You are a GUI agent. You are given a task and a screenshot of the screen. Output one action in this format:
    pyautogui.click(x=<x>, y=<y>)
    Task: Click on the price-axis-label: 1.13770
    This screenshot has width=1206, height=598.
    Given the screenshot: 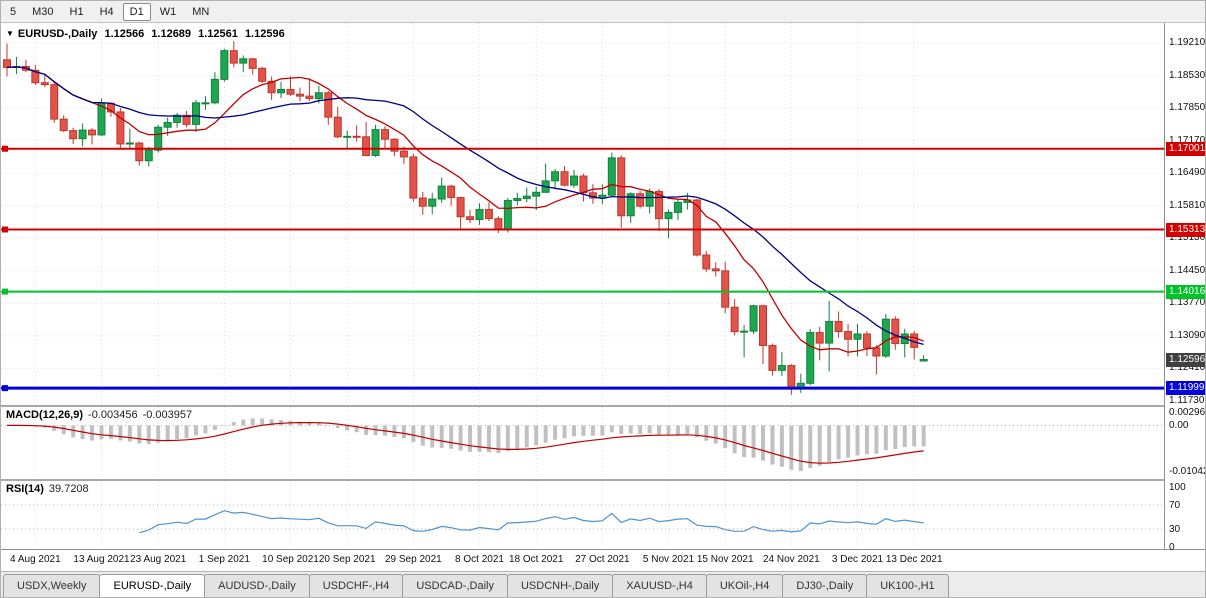 What is the action you would take?
    pyautogui.click(x=1187, y=303)
    